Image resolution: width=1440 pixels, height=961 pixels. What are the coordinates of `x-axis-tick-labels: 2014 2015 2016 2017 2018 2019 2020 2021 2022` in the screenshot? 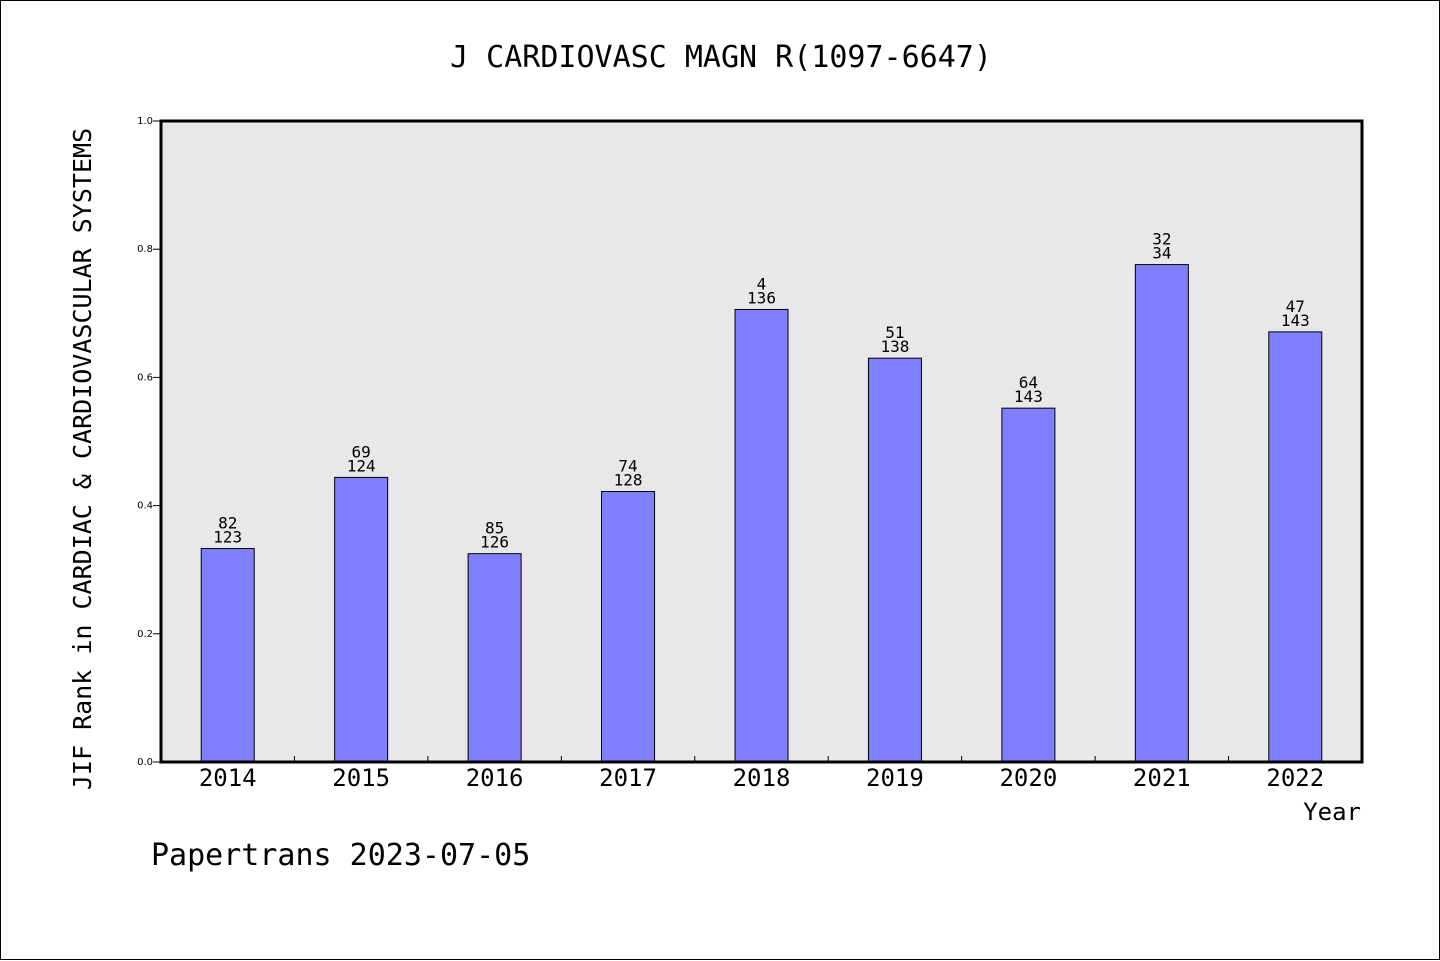 It's located at (761, 778).